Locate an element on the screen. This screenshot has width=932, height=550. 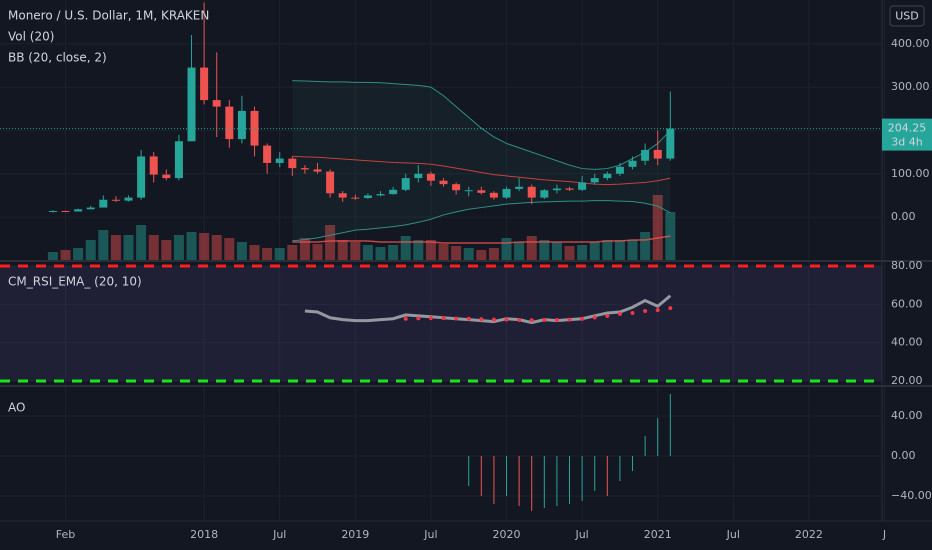
x-tick-label: J is located at coordinates (884, 534).